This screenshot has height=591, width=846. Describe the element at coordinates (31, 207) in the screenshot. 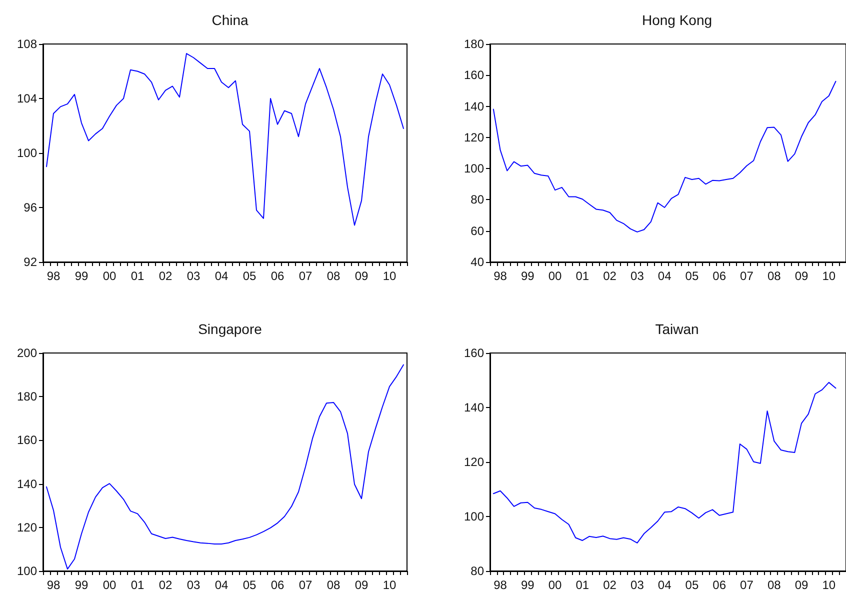

I see `y-tick-label: 96` at that location.